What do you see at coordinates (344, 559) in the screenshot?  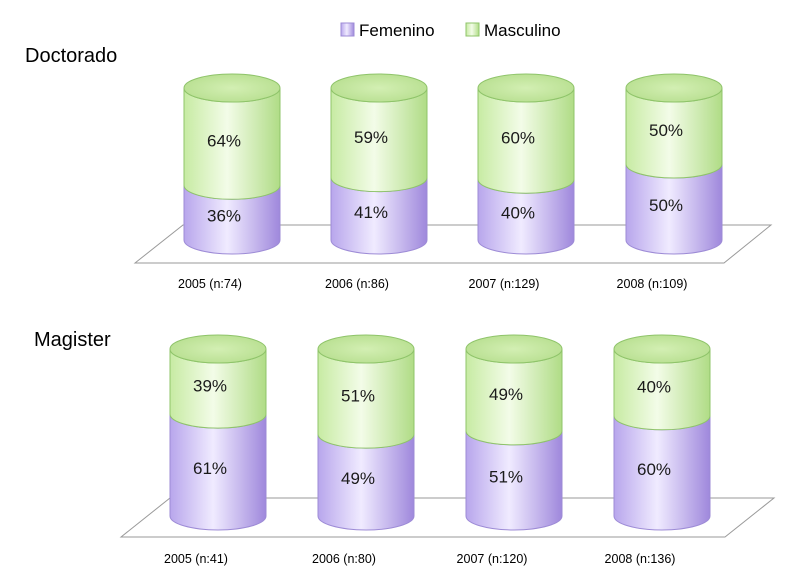 I see `category-label: 2006 (n:80)` at bounding box center [344, 559].